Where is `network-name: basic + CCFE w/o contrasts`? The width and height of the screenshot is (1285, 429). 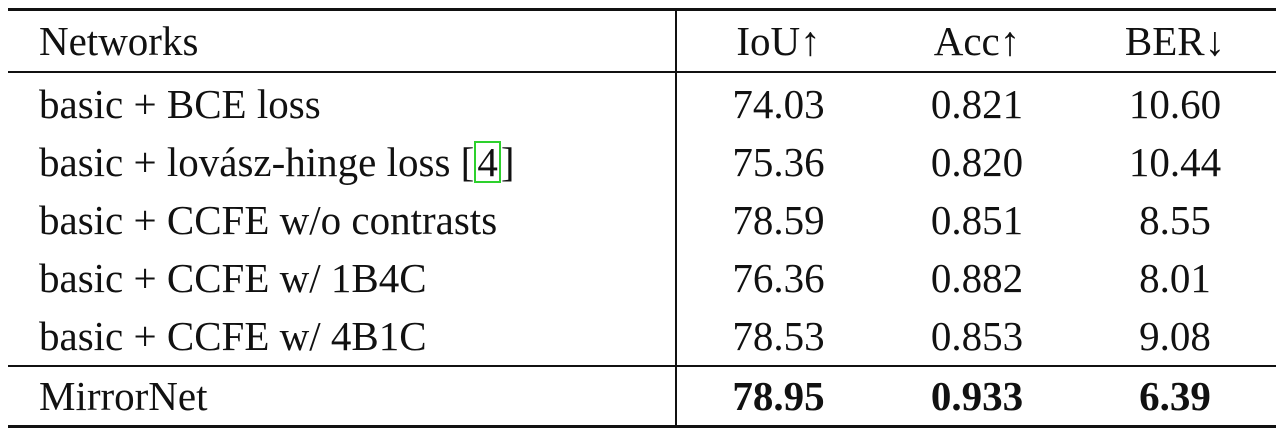
network-name: basic + CCFE w/o contrasts is located at coordinates (342, 220).